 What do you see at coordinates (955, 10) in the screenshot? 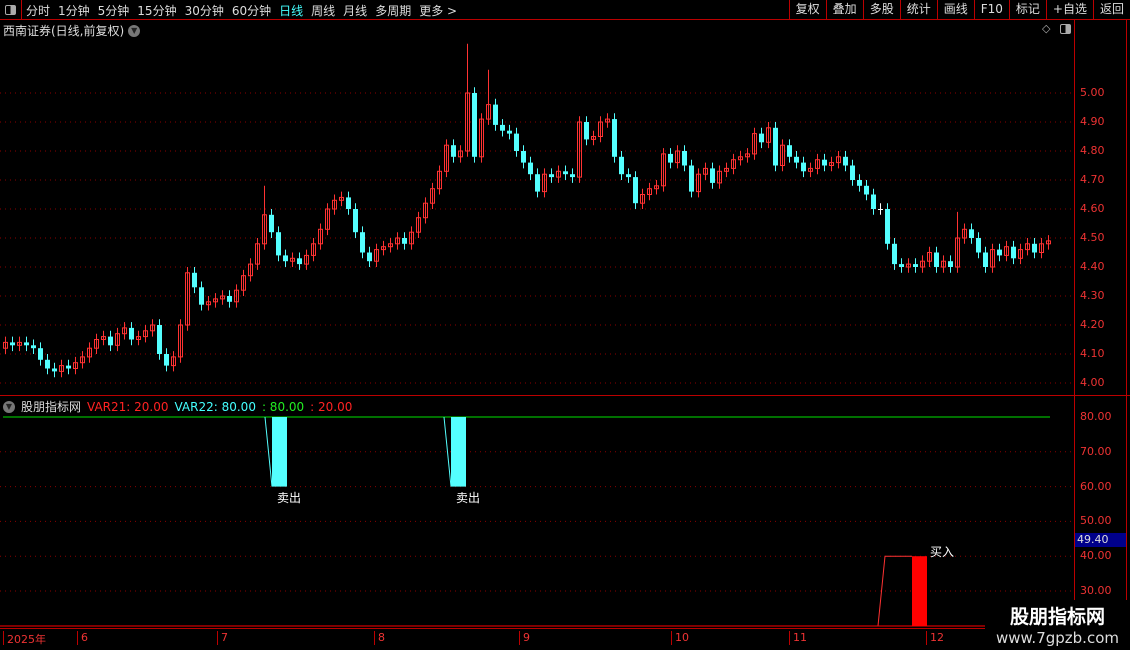
I see `toolbar-button: 画线` at bounding box center [955, 10].